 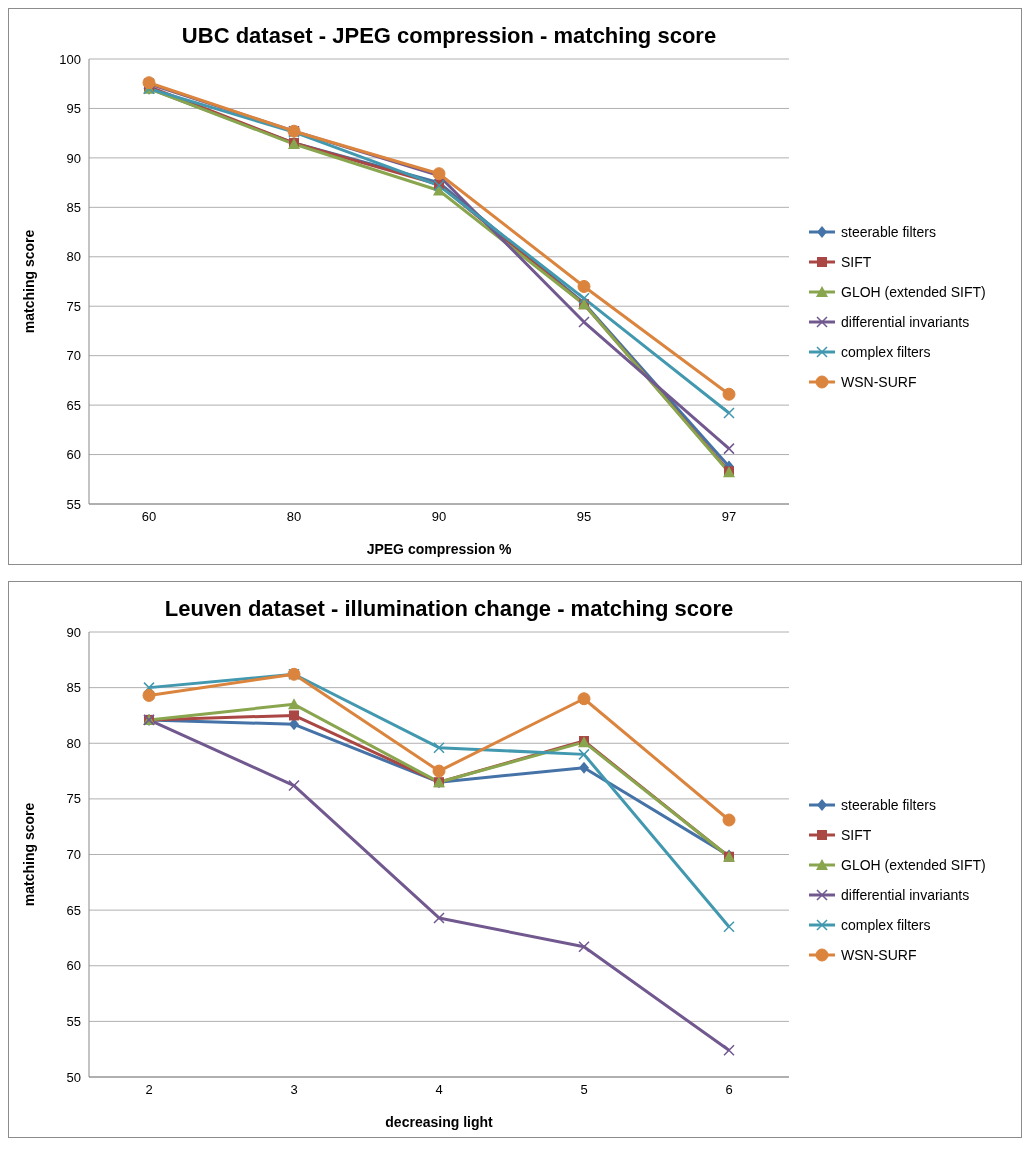 I want to click on x-tick-label: 90, so click(x=439, y=517).